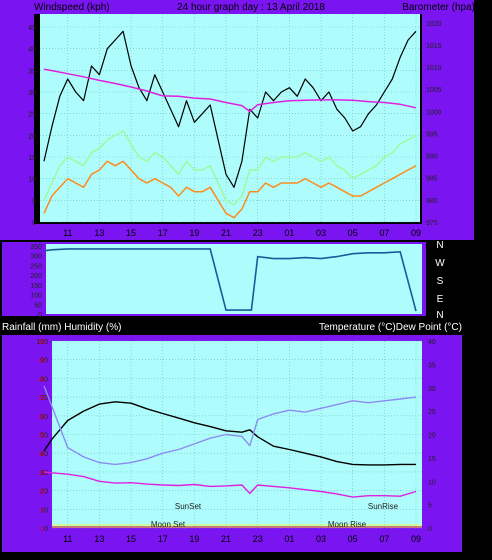 This screenshot has width=492, height=560. I want to click on barometer-line, so click(230, 90).